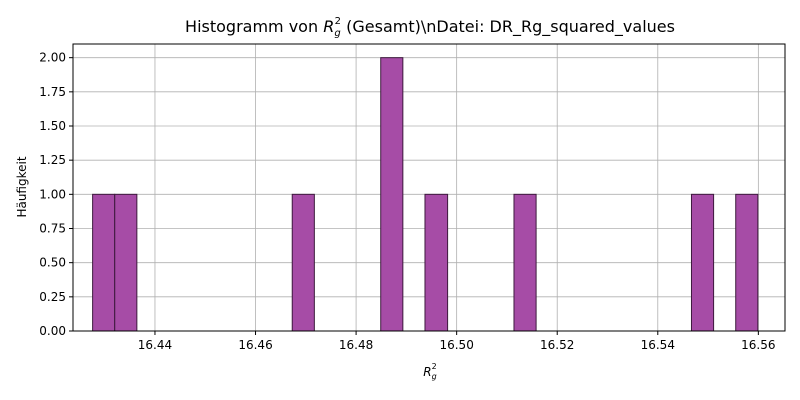 Image resolution: width=800 pixels, height=400 pixels. Describe the element at coordinates (758, 345) in the screenshot. I see `x-tick-label: 16.56` at that location.